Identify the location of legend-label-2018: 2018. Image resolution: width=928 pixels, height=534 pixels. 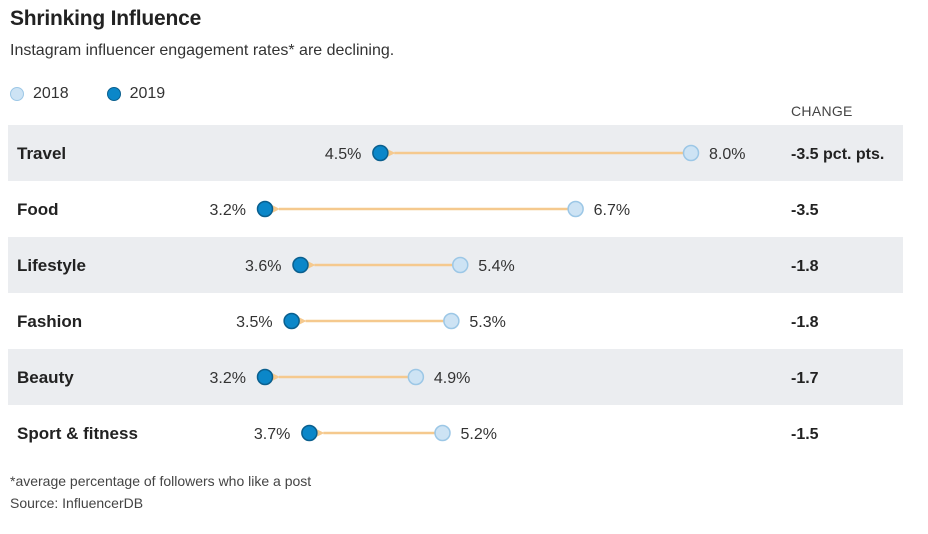
(51, 93).